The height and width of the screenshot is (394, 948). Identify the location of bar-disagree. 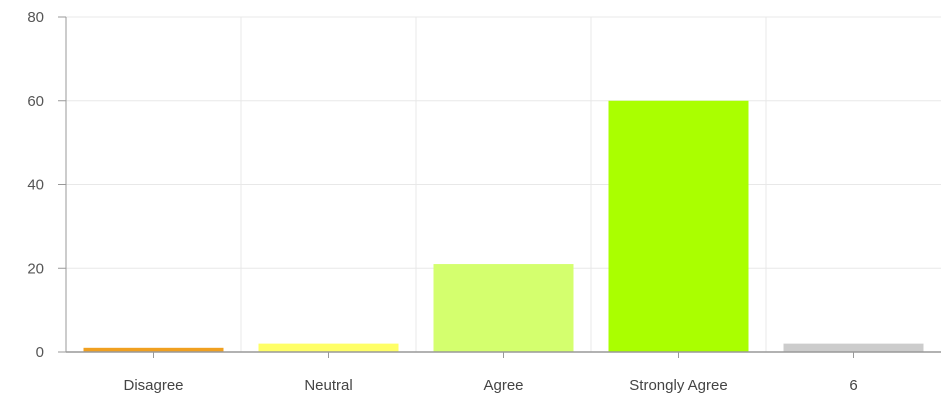
(153, 349).